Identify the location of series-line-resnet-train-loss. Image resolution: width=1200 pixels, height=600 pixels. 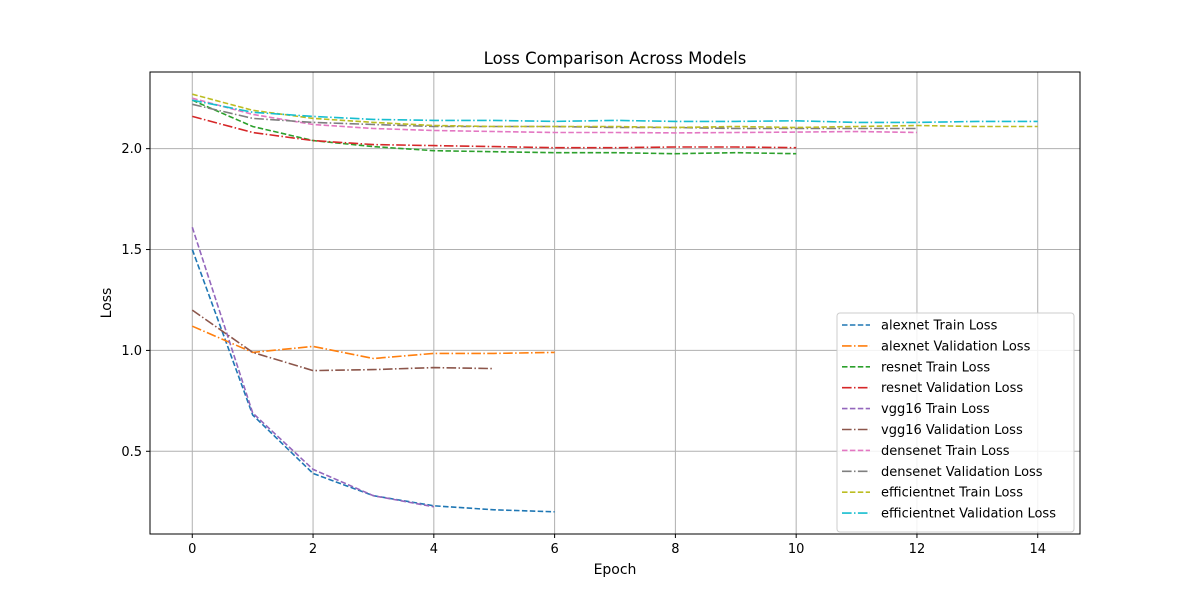
(494, 127).